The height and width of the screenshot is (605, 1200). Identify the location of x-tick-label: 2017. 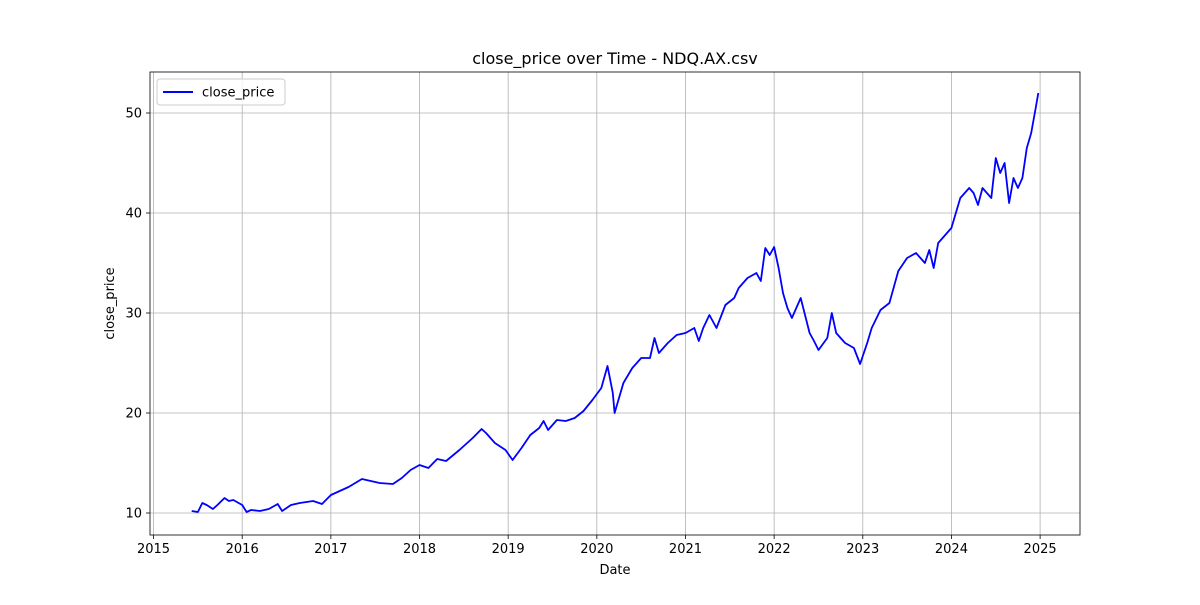
(330, 549).